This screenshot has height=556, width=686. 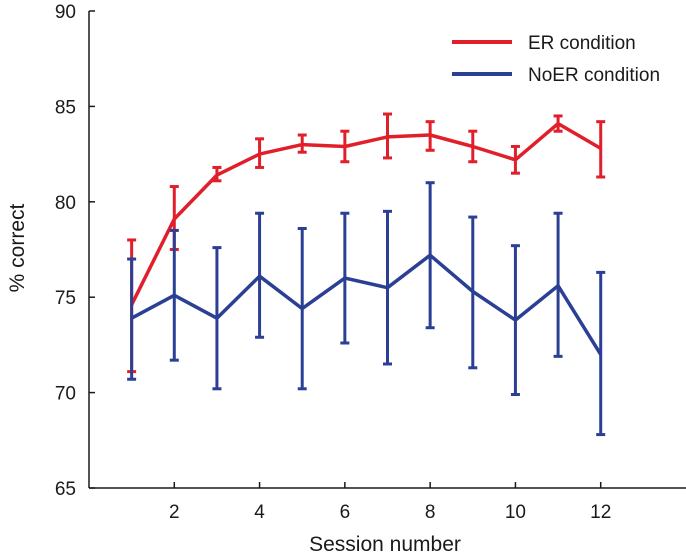 I want to click on x-tick-label: 8, so click(x=430, y=512).